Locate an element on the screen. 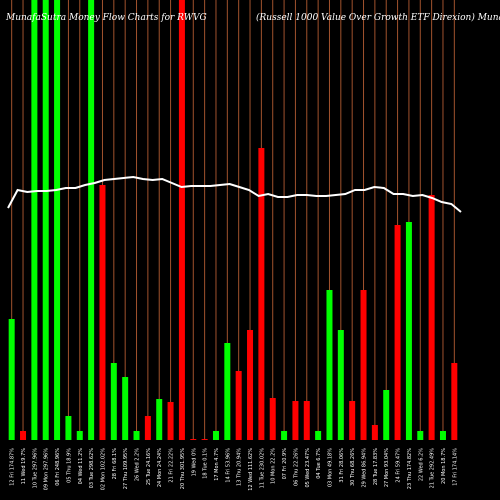 Image resolution: width=500 pixels, height=500 pixels. x-tick-label-0: 12 Fri 174.87% is located at coordinates (13, 467).